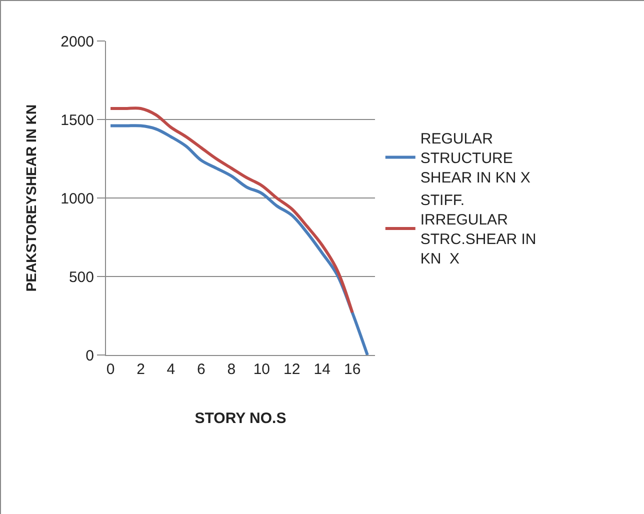 The height and width of the screenshot is (514, 644). I want to click on x-tick-label: 0, so click(110, 369).